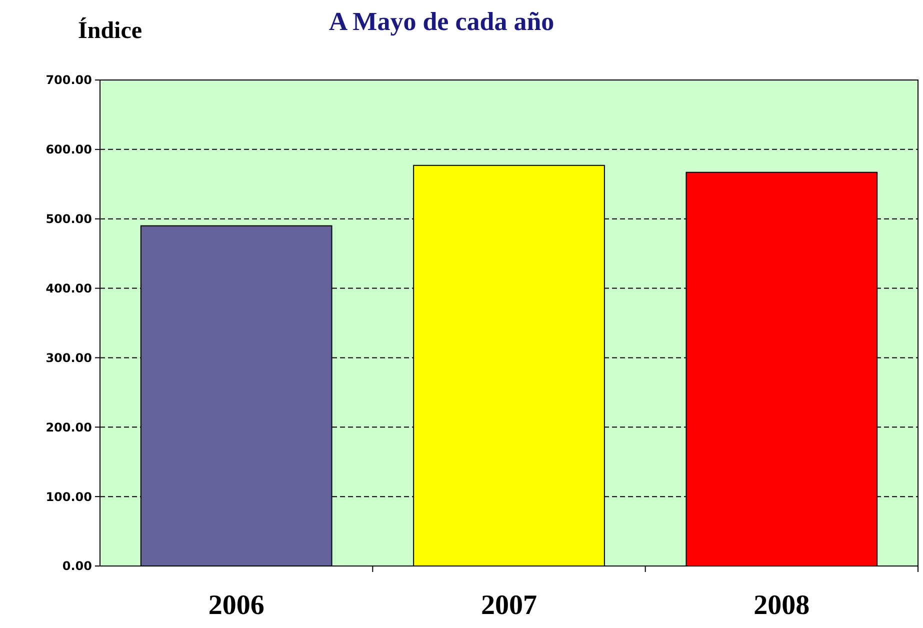 The width and height of the screenshot is (923, 628). What do you see at coordinates (509, 605) in the screenshot?
I see `x-tick-label: 2007` at bounding box center [509, 605].